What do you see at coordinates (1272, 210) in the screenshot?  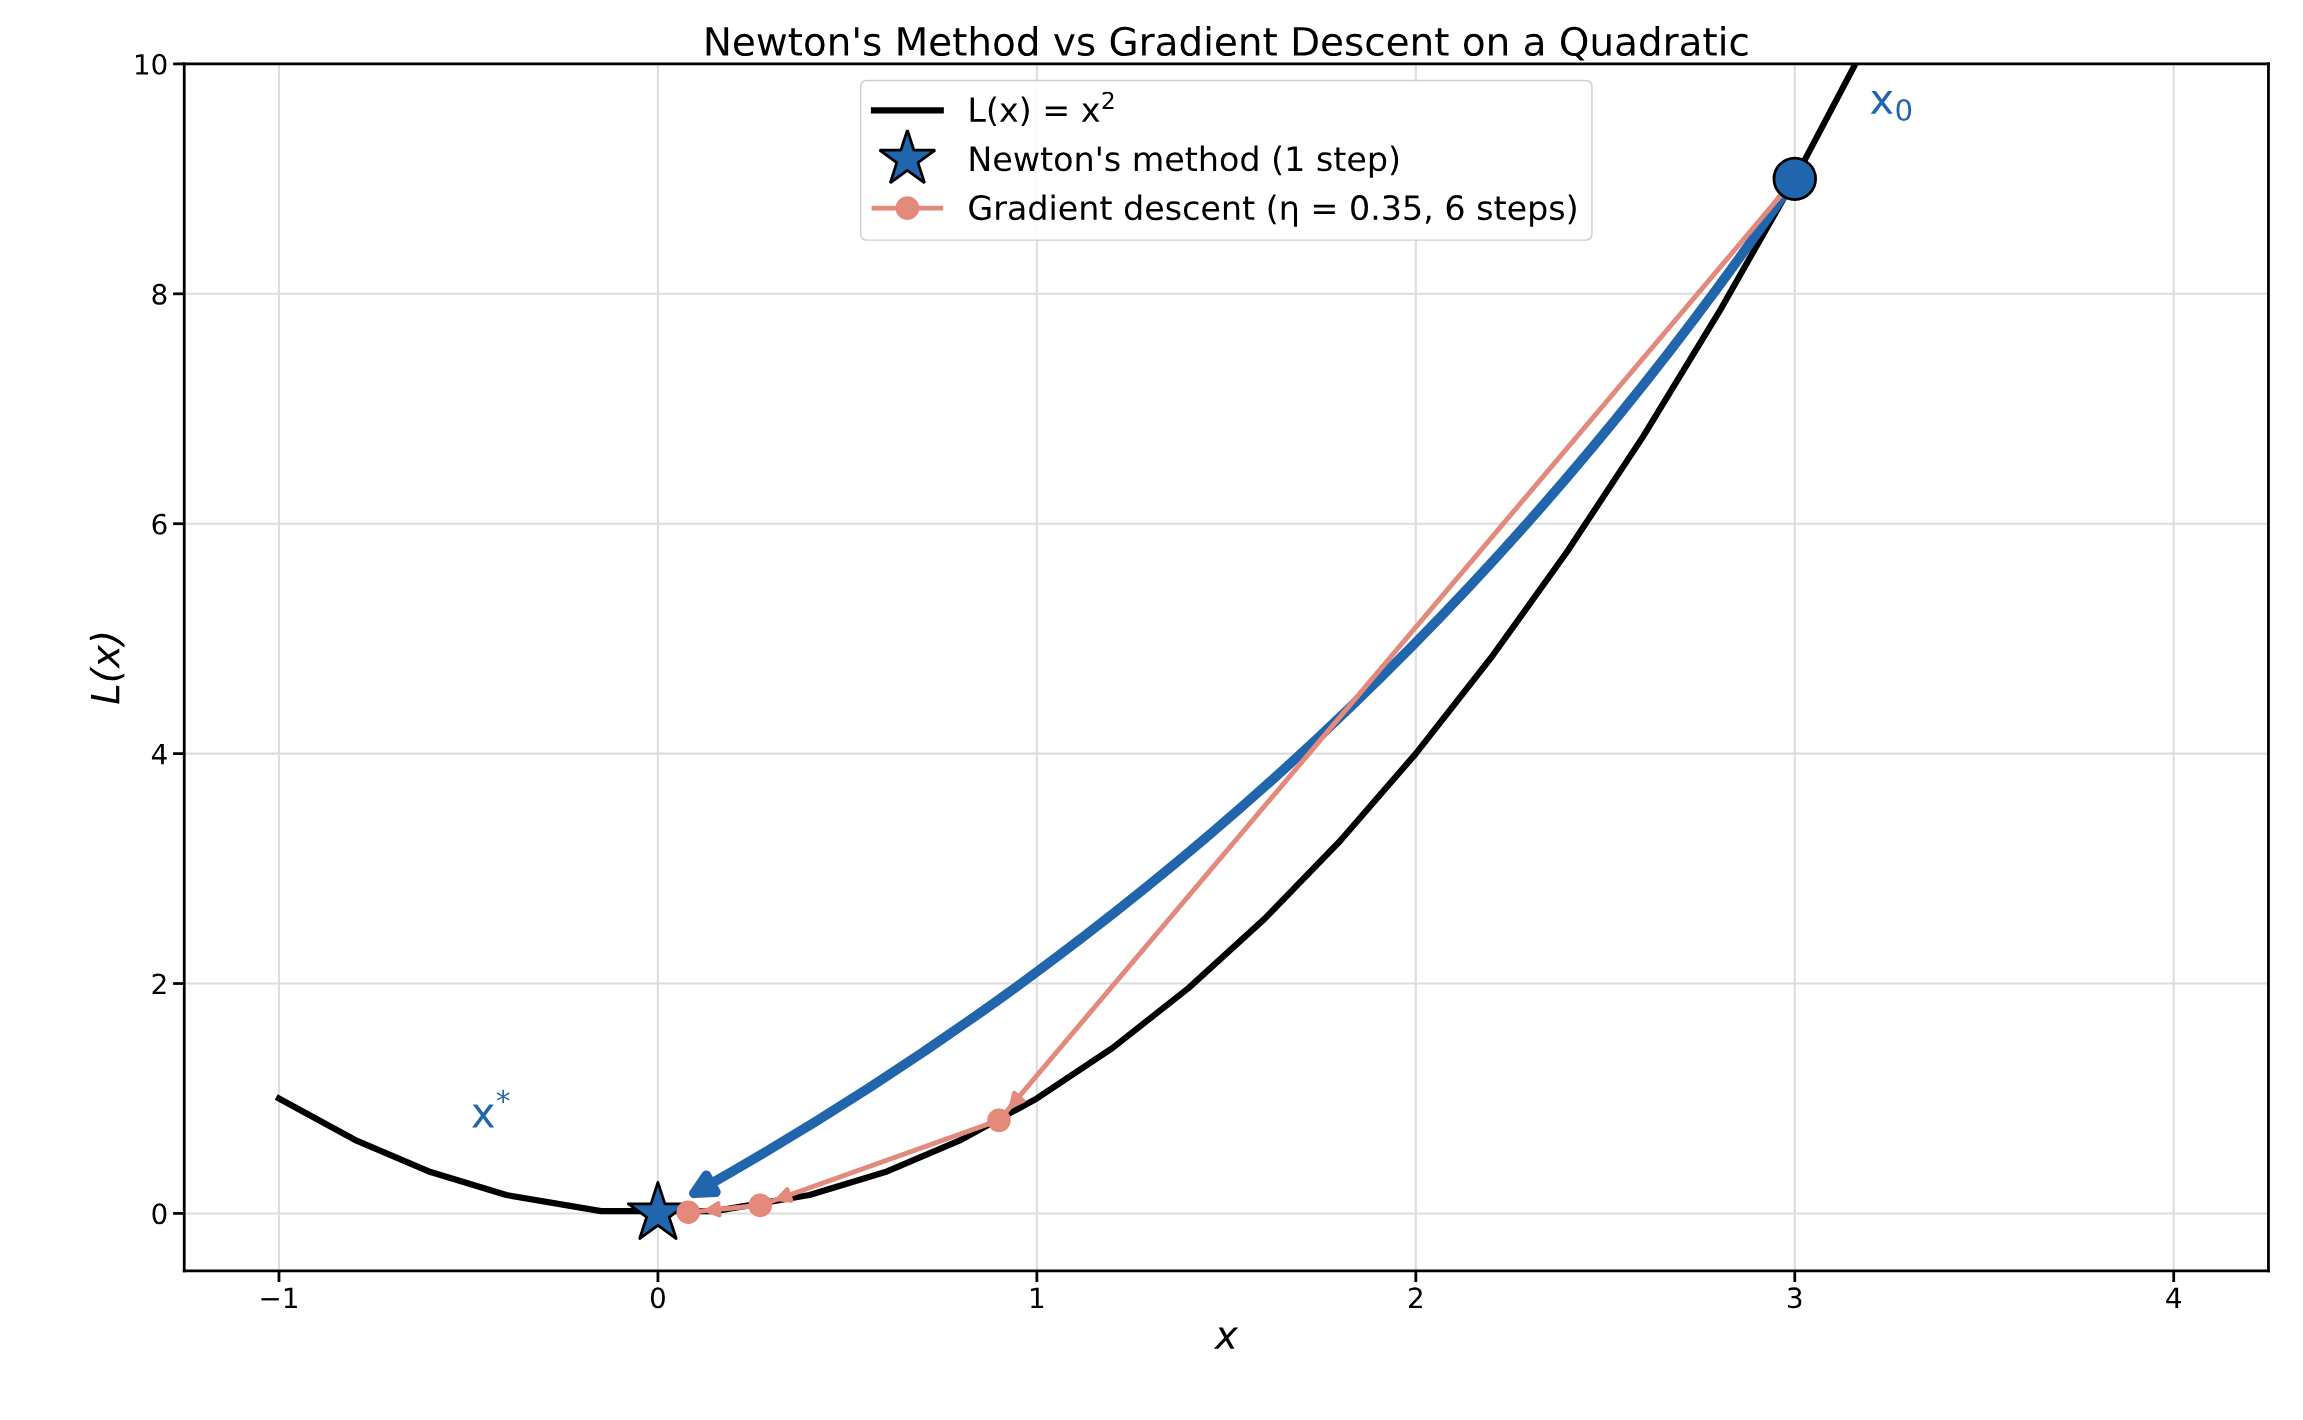 I see `legend-label: Gradient descent (η = 0.35, 6 steps)` at bounding box center [1272, 210].